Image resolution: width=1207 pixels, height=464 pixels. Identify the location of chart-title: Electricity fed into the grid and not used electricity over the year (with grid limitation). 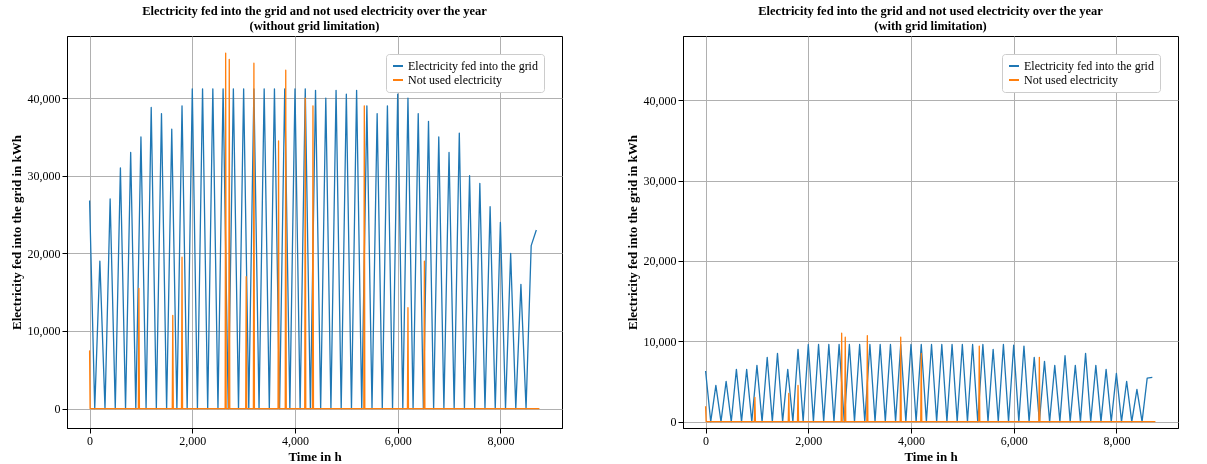
(931, 18).